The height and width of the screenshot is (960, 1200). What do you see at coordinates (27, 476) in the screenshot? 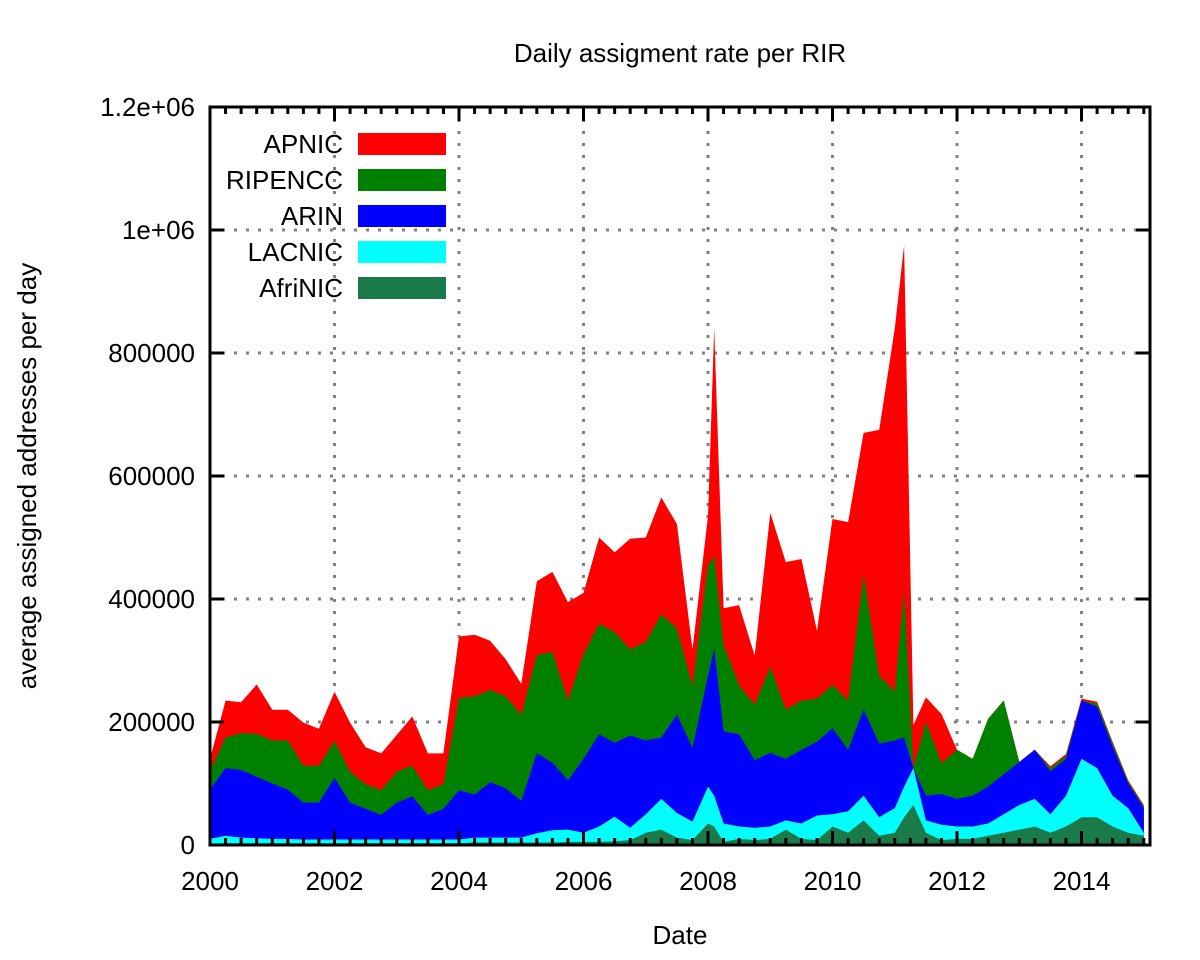
I see `y-axis-label: average assigned addresses per day` at bounding box center [27, 476].